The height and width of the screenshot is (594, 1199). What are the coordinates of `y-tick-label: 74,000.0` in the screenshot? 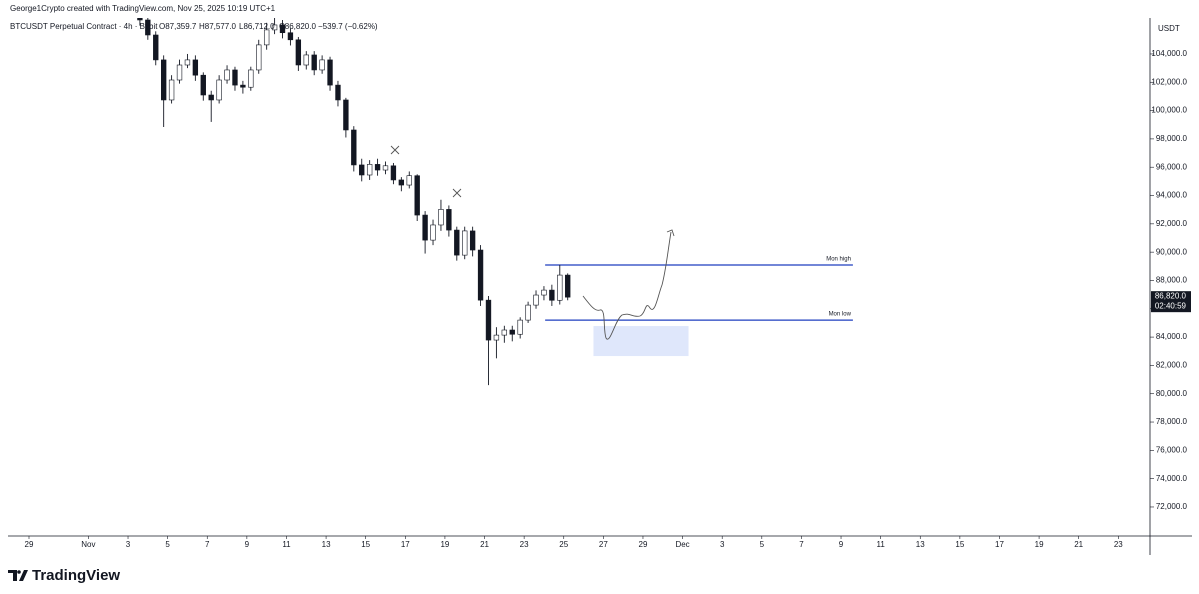 It's located at (1172, 478).